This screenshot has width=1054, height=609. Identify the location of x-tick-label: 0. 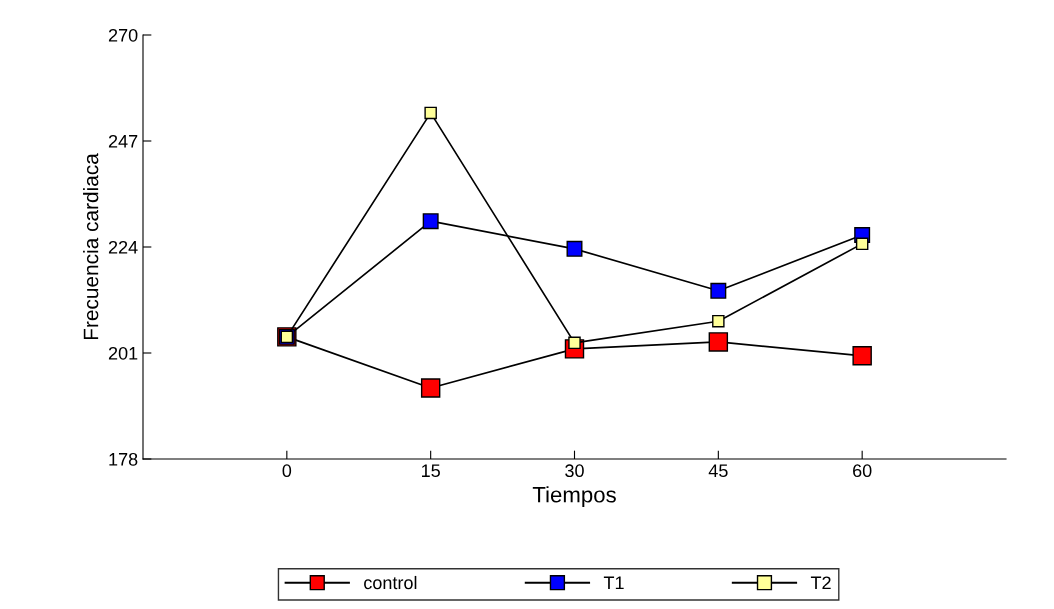
(287, 471).